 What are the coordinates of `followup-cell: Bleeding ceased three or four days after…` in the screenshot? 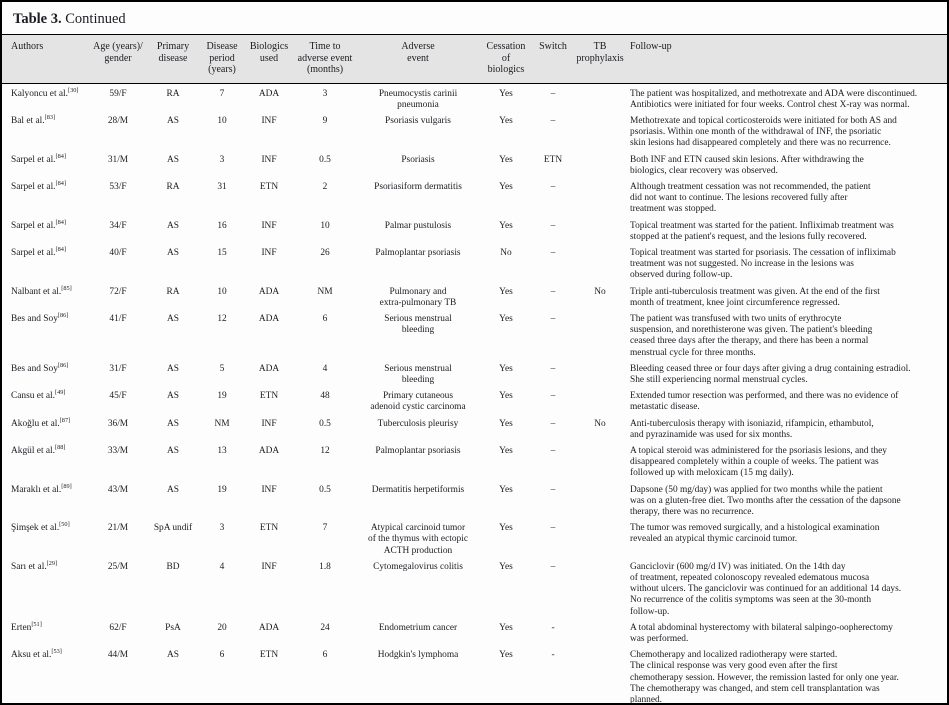 It's located at (770, 374).